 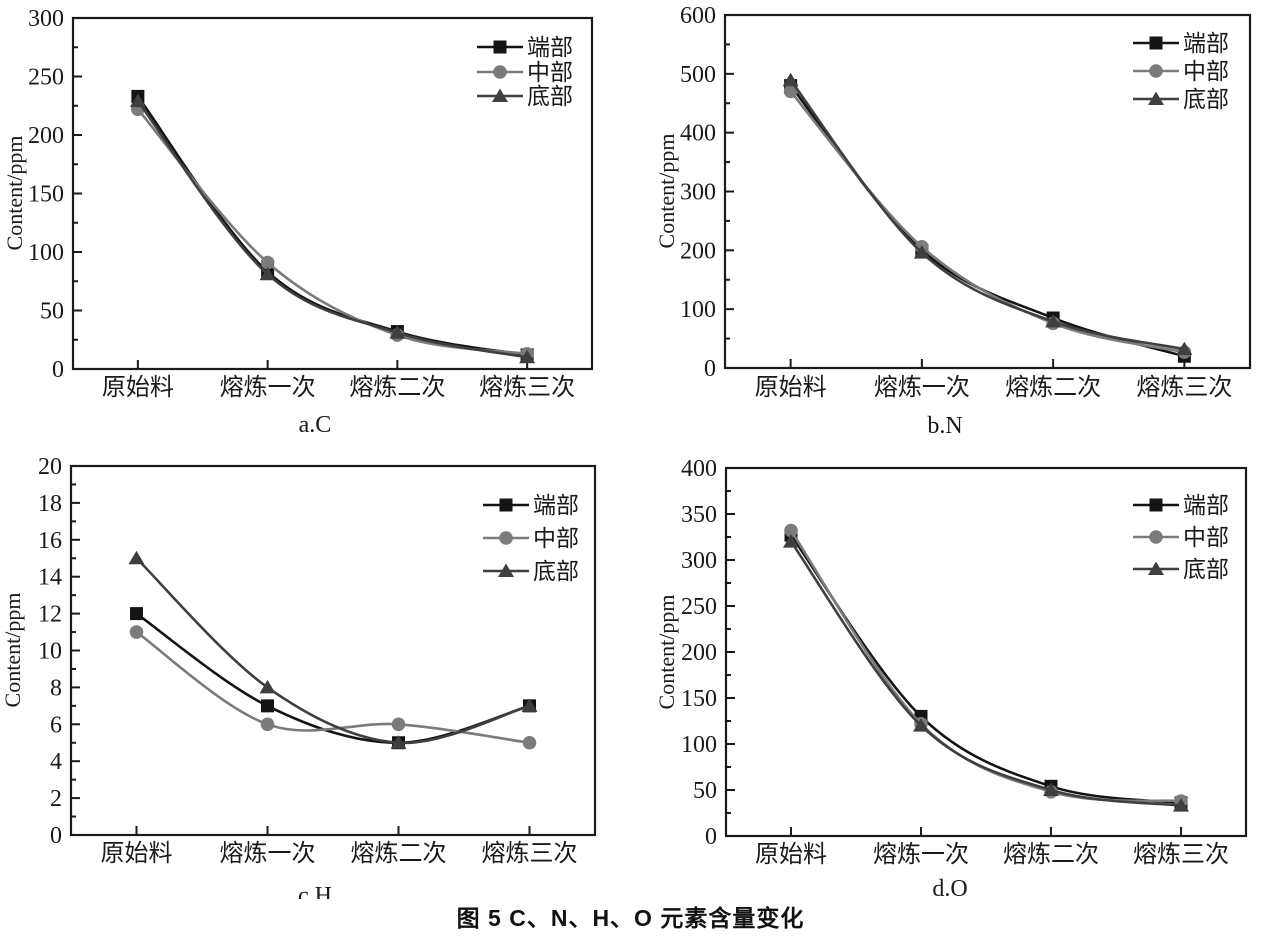 What do you see at coordinates (50, 504) in the screenshot?
I see `y-tick-label: 18` at bounding box center [50, 504].